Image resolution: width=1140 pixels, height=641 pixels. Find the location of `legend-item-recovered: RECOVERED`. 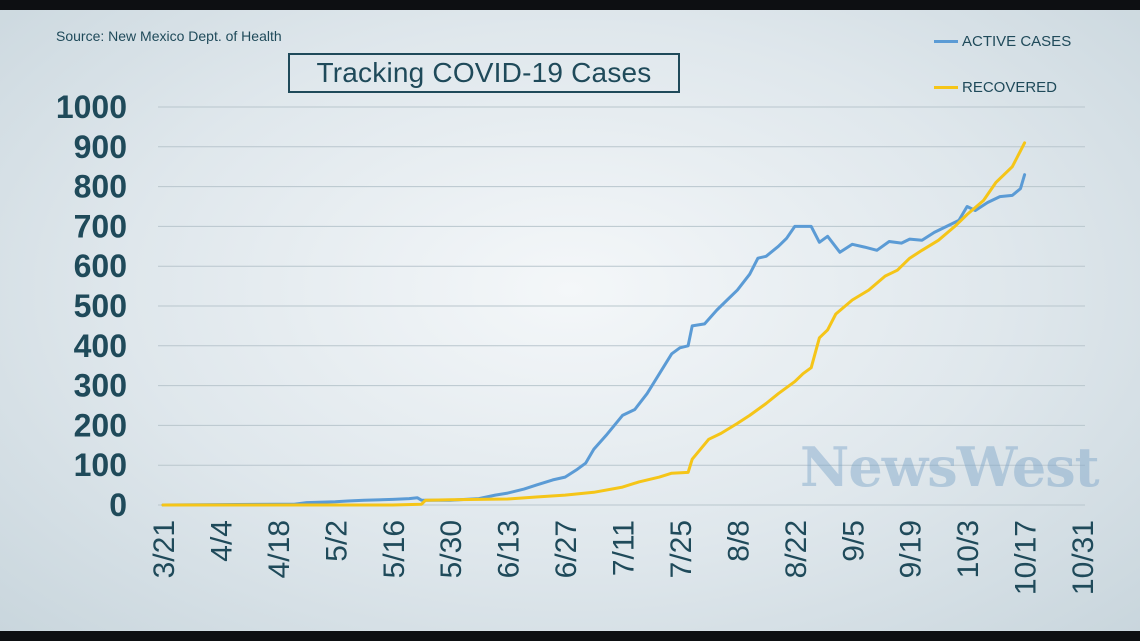

legend-item-recovered: RECOVERED is located at coordinates (995, 87).